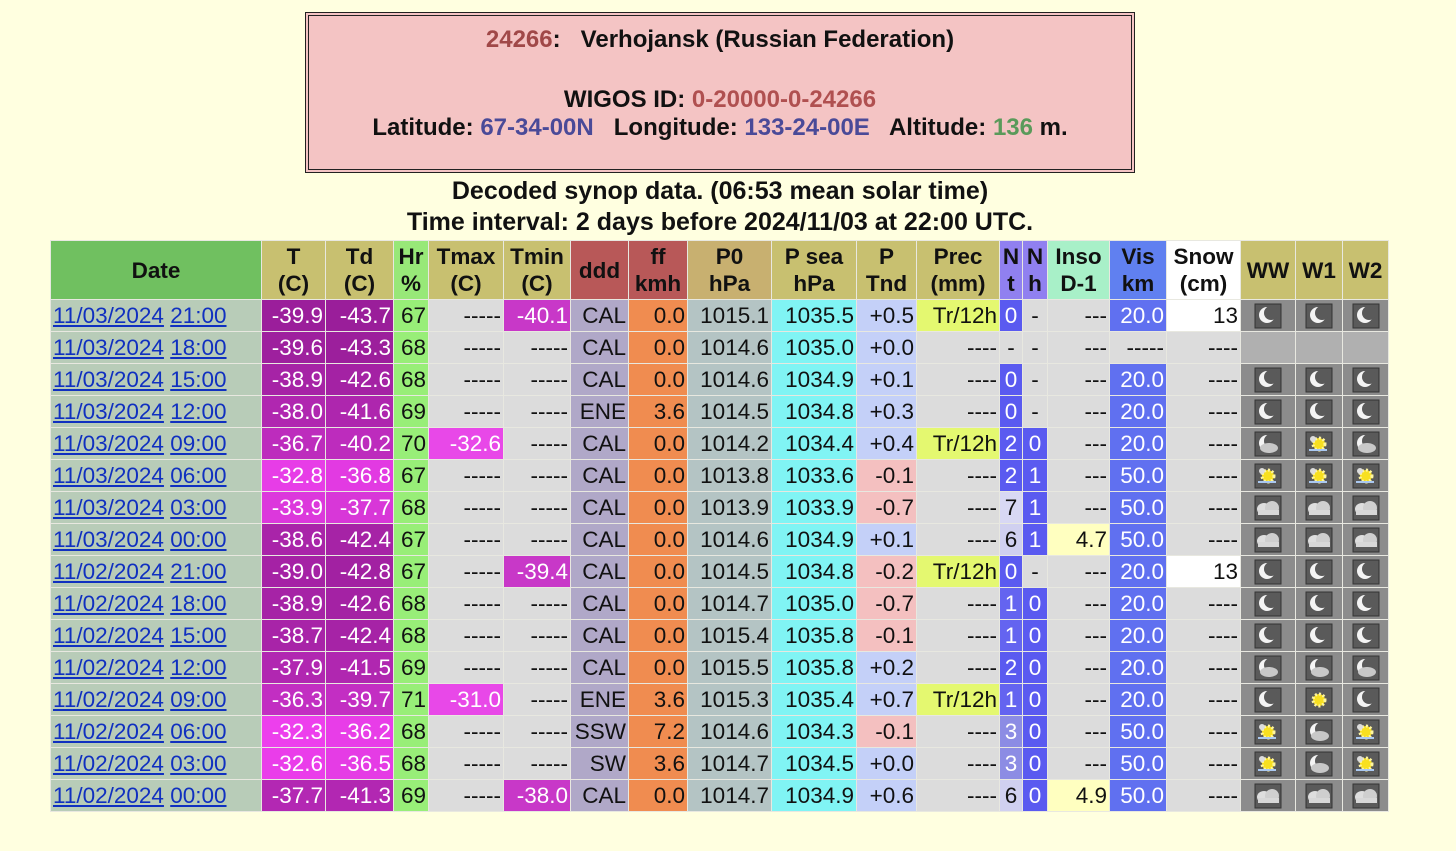 This screenshot has height=851, width=1456. Describe the element at coordinates (1011, 667) in the screenshot. I see `value-cell: 2` at that location.